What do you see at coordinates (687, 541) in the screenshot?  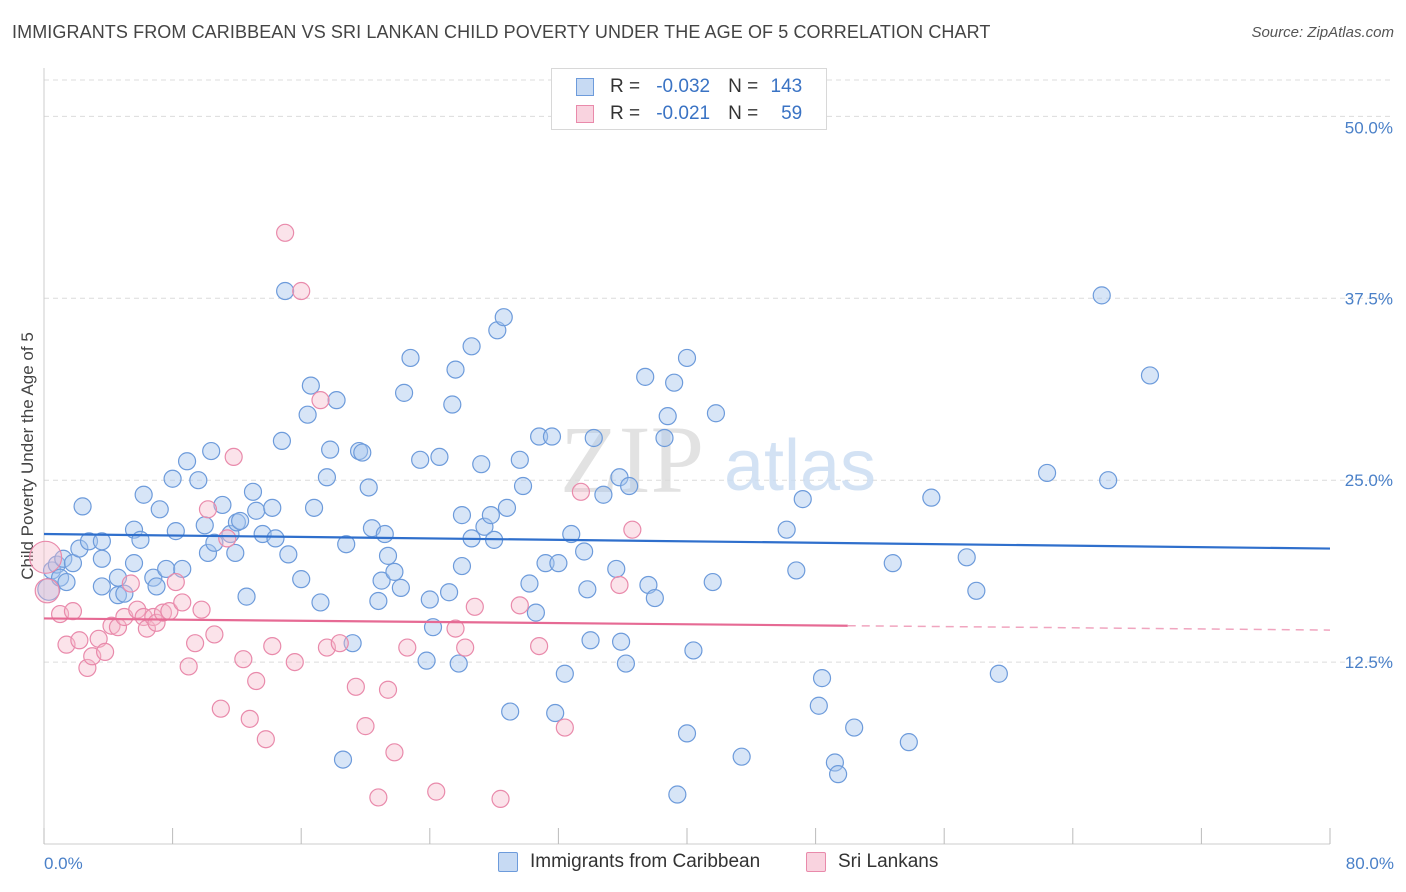 I see `trend-line-caribbean` at bounding box center [687, 541].